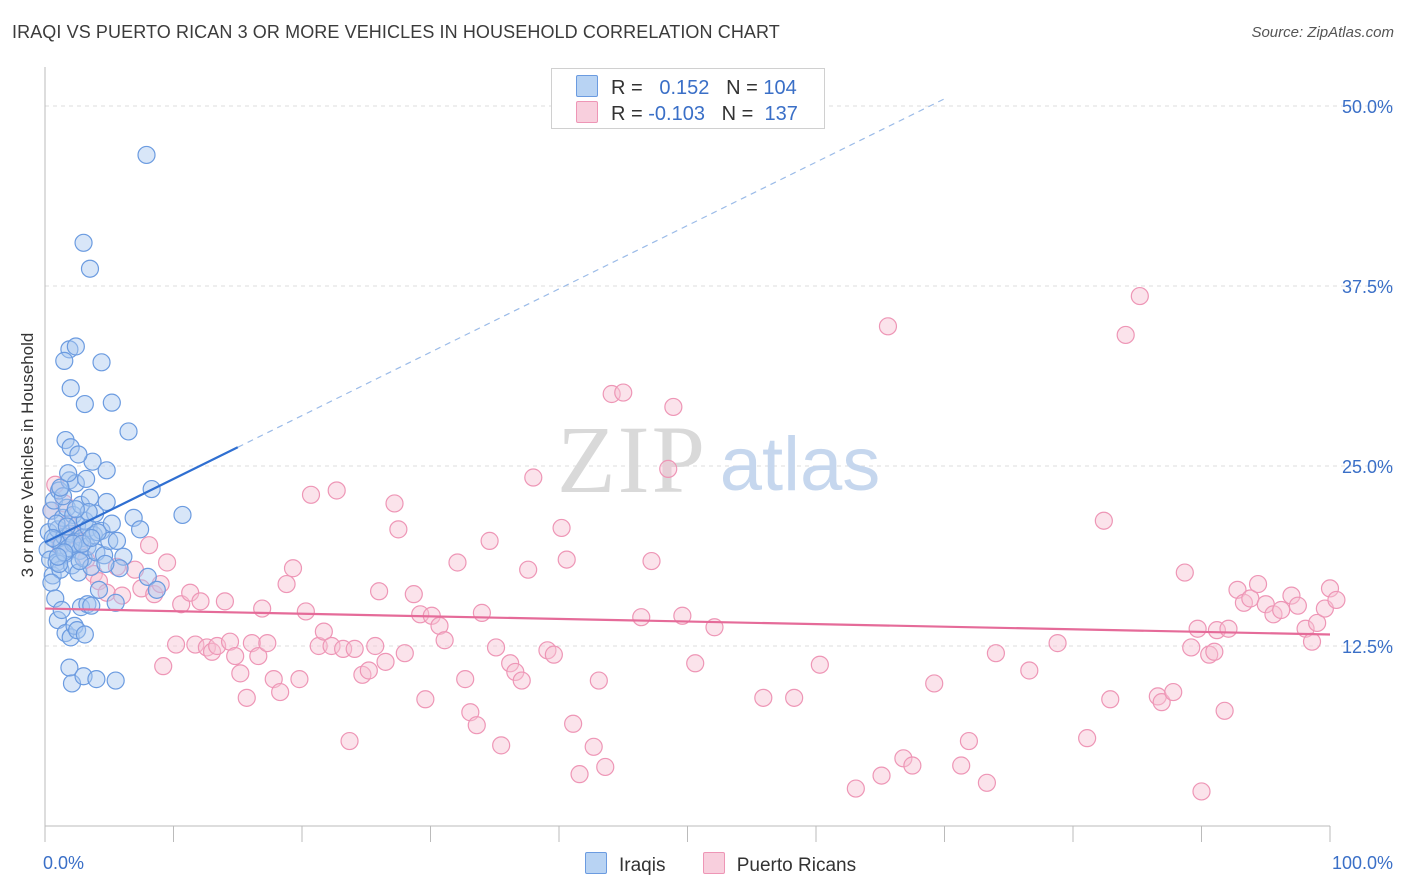 The height and width of the screenshot is (892, 1406). I want to click on series-legend-iraqis: Iraqis, so click(625, 864).